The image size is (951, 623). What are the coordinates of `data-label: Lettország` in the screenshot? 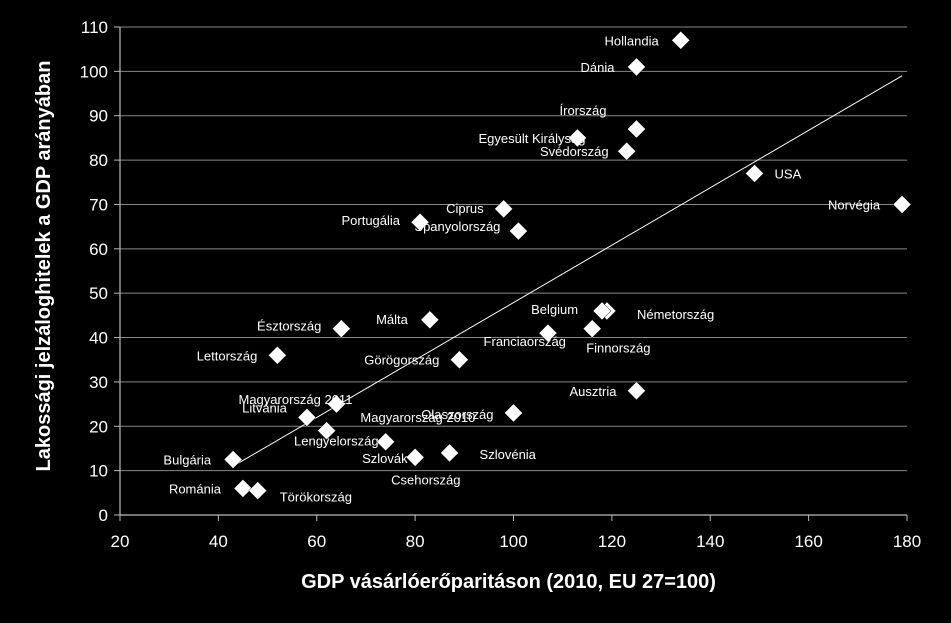 It's located at (227, 355).